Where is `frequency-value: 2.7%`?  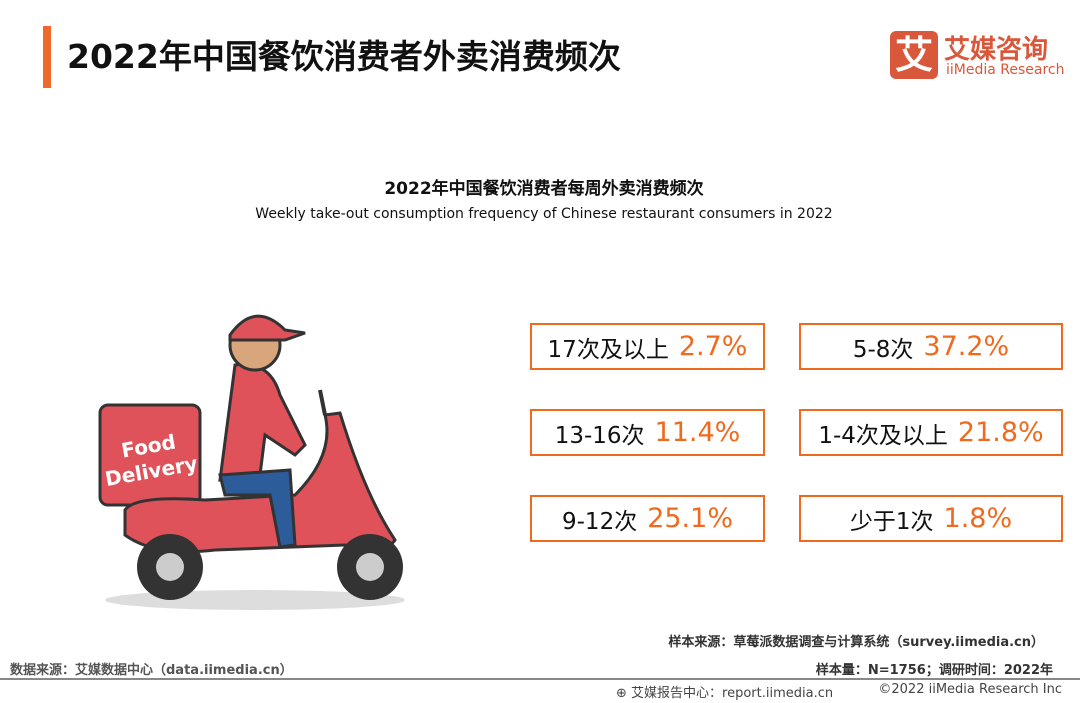
frequency-value: 2.7% is located at coordinates (713, 346).